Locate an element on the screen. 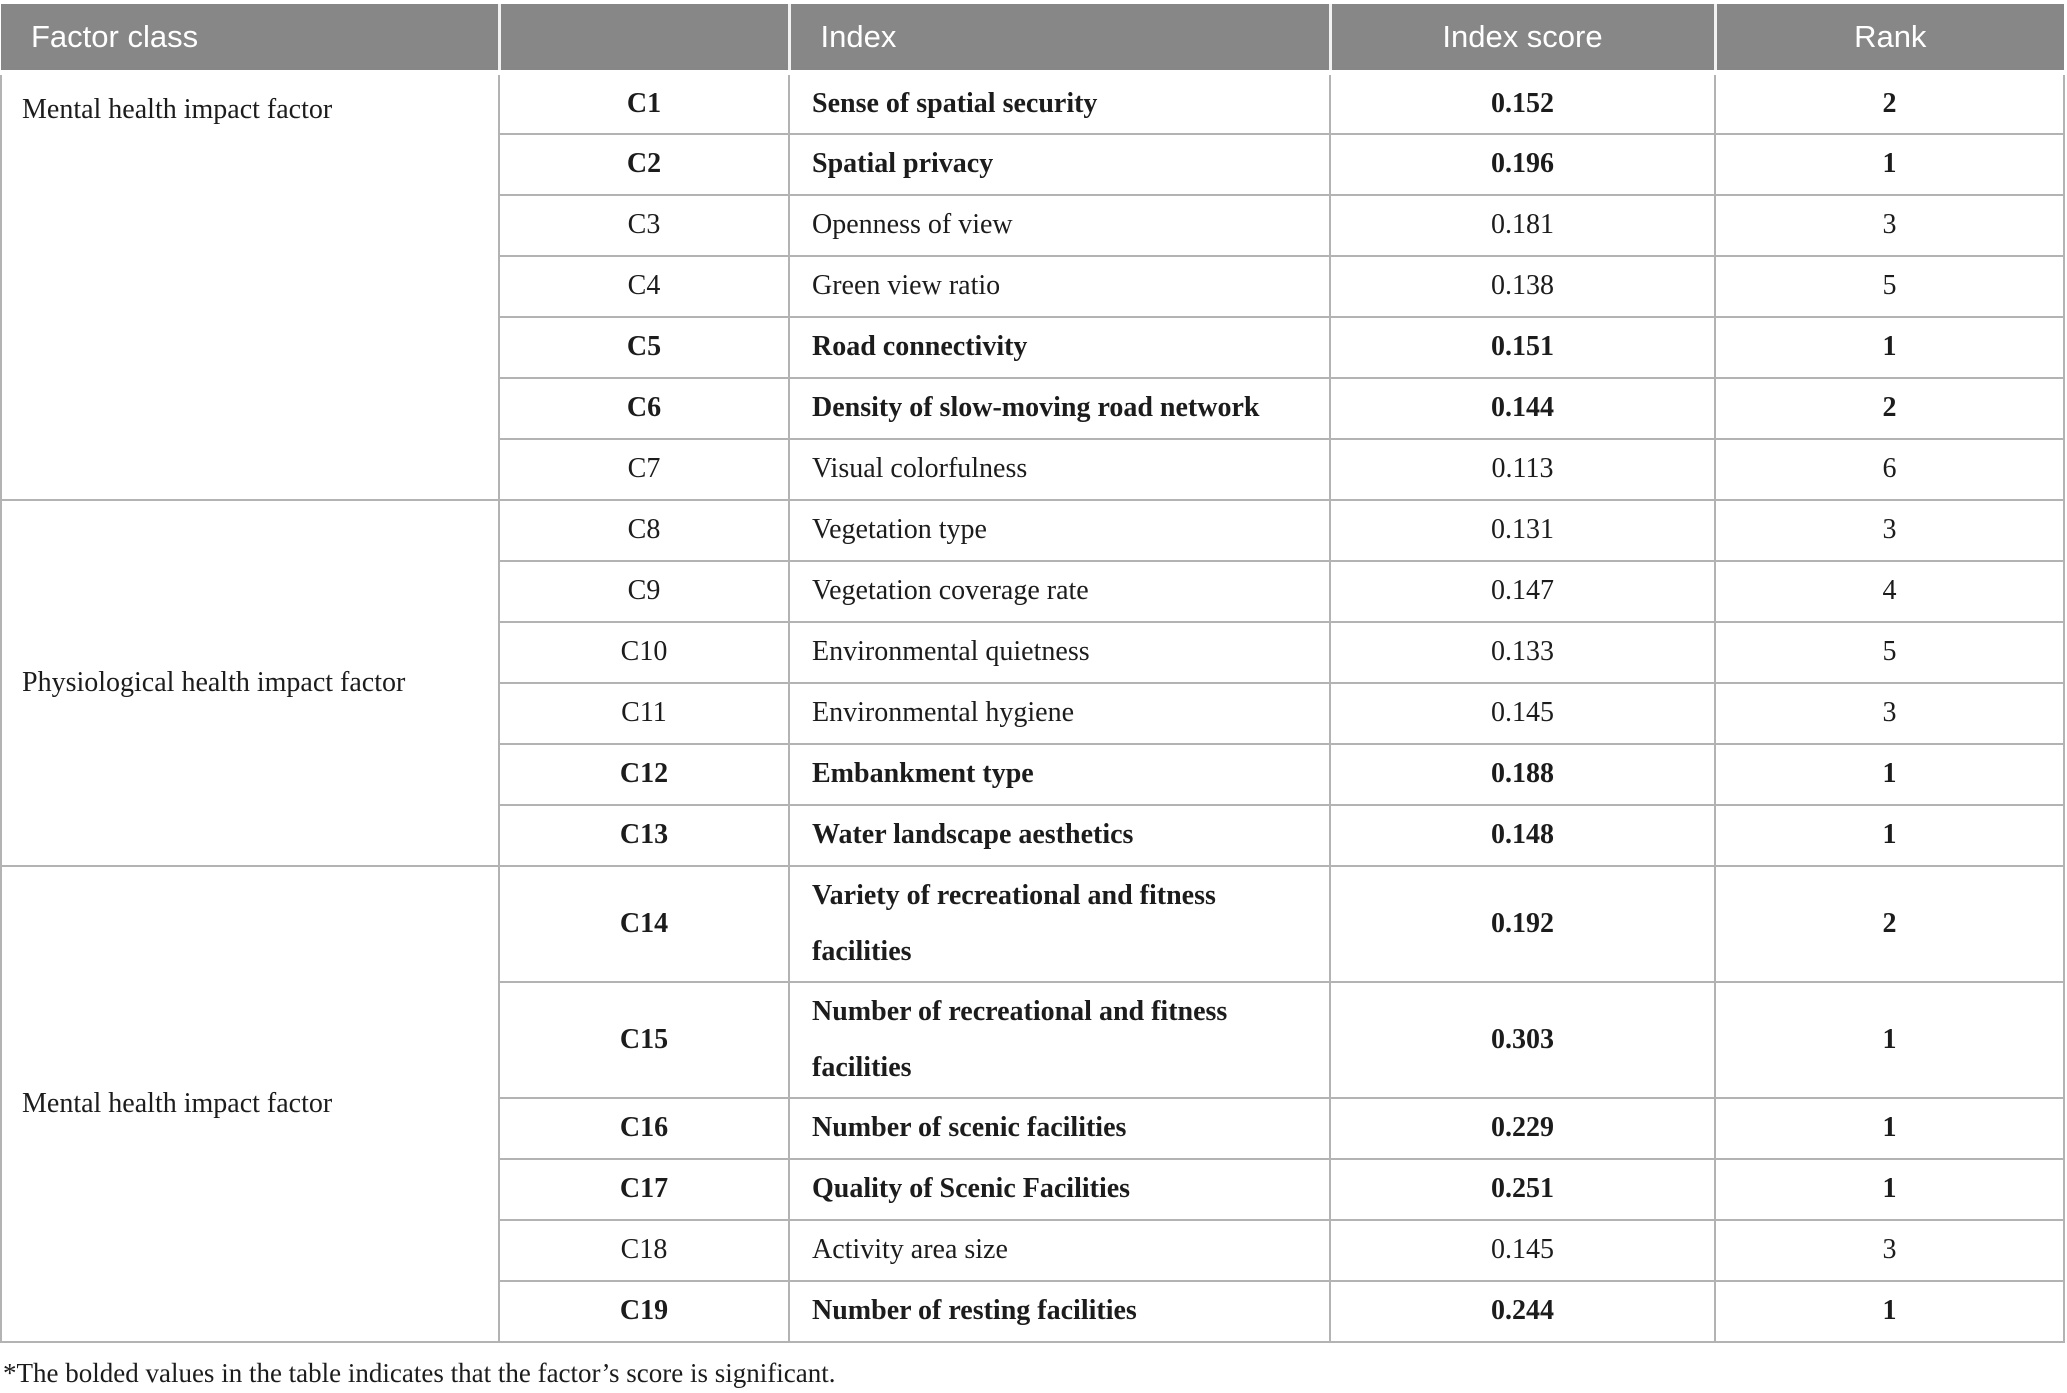 The width and height of the screenshot is (2067, 1393). index-cell: Number of resting facilities is located at coordinates (1059, 1311).